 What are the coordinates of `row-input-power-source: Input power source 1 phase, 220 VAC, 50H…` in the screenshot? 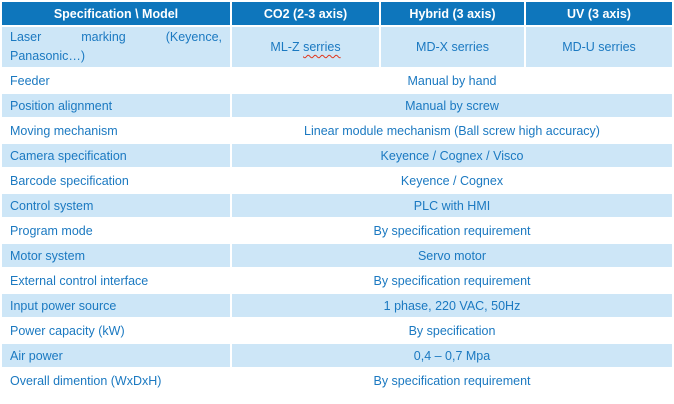 It's located at (337, 305).